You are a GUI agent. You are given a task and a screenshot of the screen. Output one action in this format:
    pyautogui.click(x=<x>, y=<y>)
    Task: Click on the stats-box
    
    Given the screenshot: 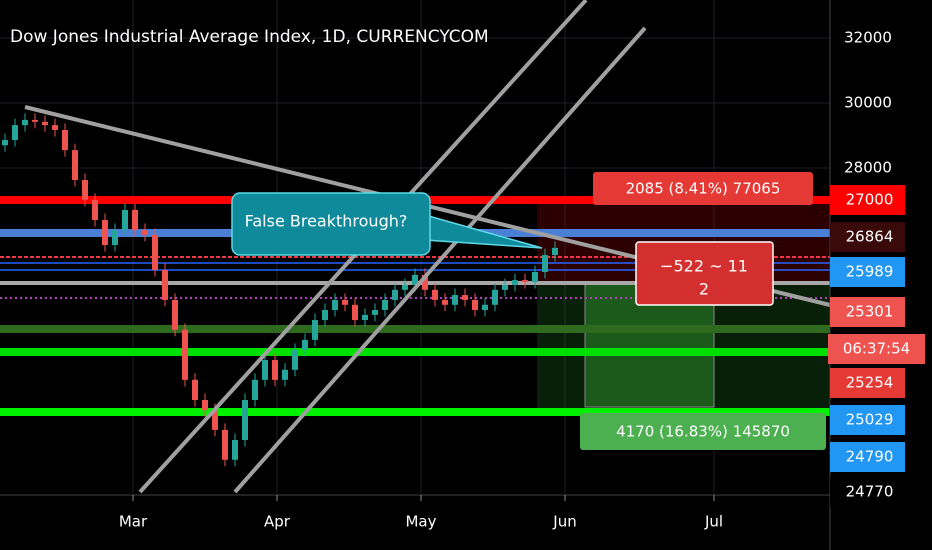 What is the action you would take?
    pyautogui.click(x=704, y=273)
    